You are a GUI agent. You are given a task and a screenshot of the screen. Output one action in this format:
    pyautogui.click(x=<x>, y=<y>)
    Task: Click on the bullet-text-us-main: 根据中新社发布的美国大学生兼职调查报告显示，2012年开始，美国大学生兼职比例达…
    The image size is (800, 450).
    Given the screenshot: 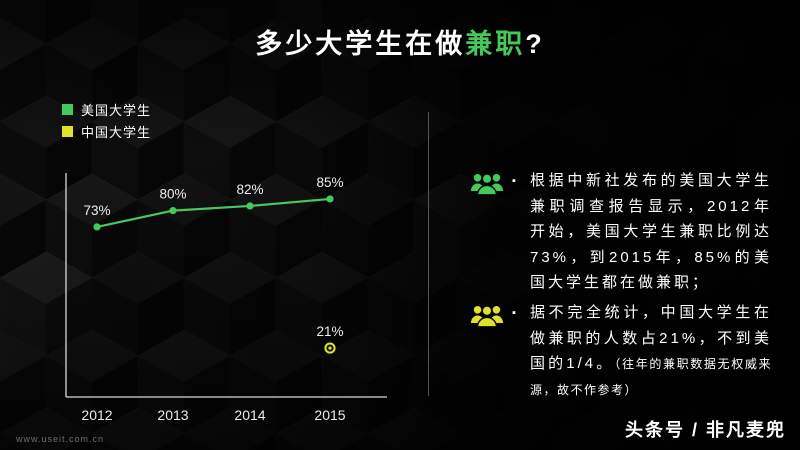 What is the action you would take?
    pyautogui.click(x=651, y=231)
    